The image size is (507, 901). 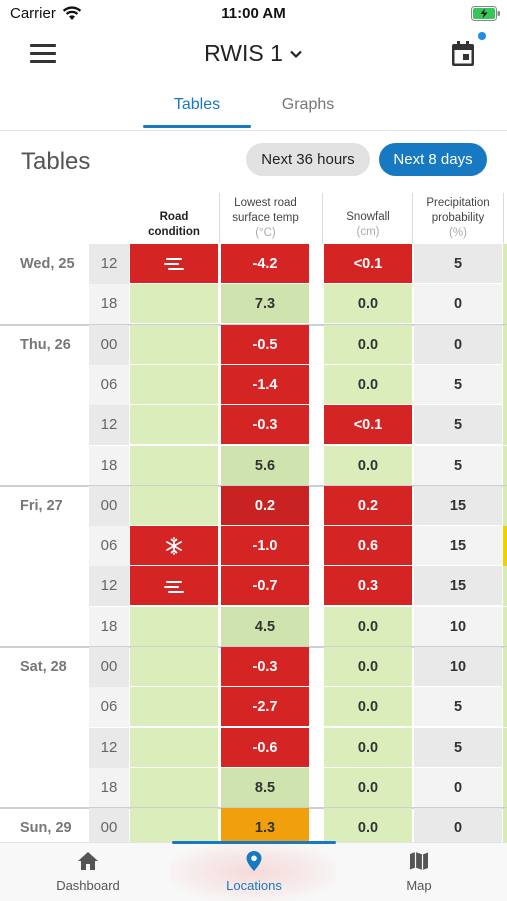 I want to click on road-temp-cell: -0.5, so click(x=265, y=344).